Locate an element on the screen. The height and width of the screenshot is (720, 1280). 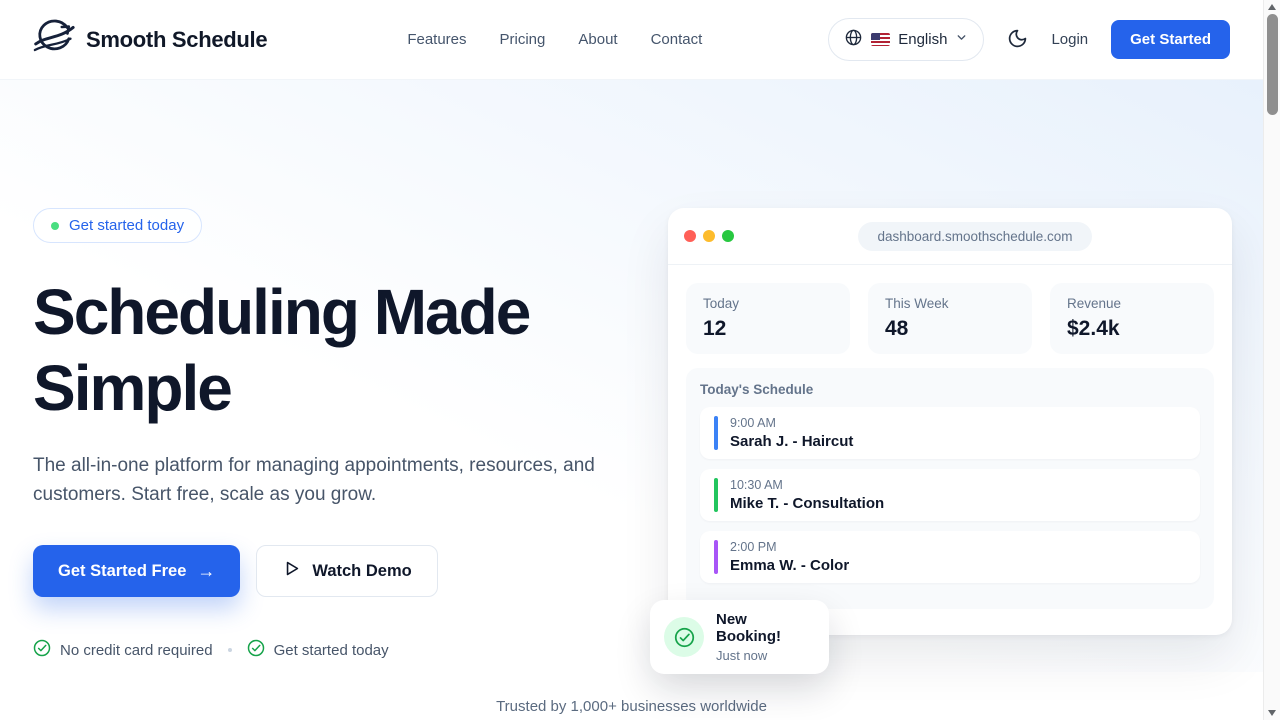
minimize-window-icon is located at coordinates (709, 236).